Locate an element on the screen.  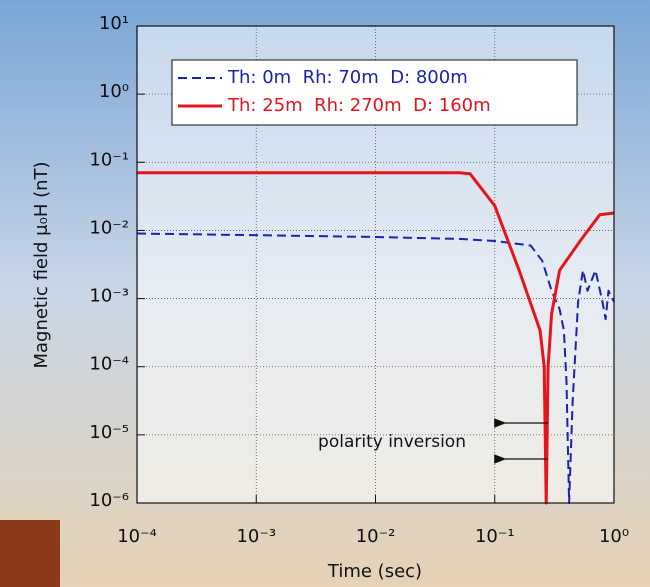
y-tick-label: 10⁻³ is located at coordinates (109, 296).